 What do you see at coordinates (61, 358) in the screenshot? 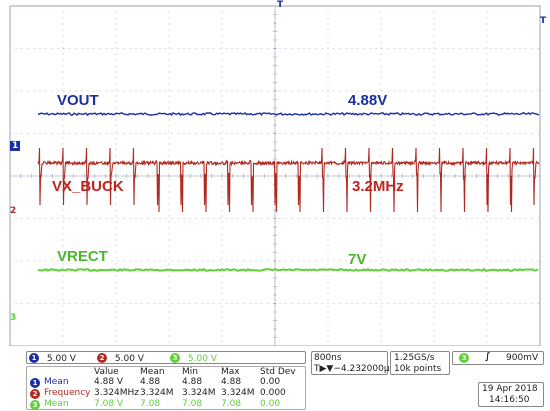
I see `ch1-scale-value: 5.00 V` at bounding box center [61, 358].